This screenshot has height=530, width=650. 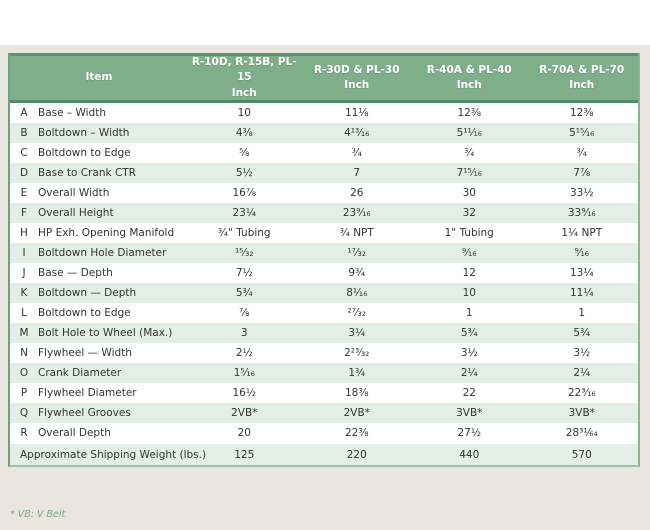 What do you see at coordinates (357, 373) in the screenshot?
I see `row-value: 1¾` at bounding box center [357, 373].